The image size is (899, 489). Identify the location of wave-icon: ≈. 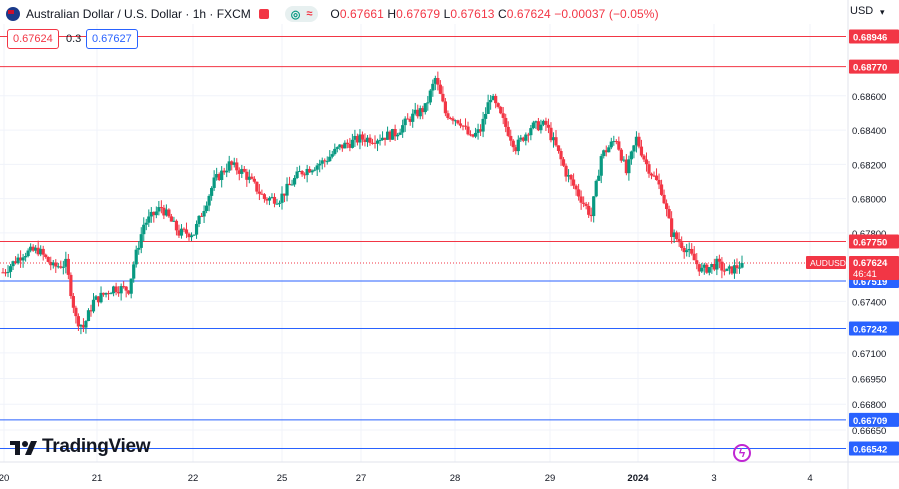
(309, 14).